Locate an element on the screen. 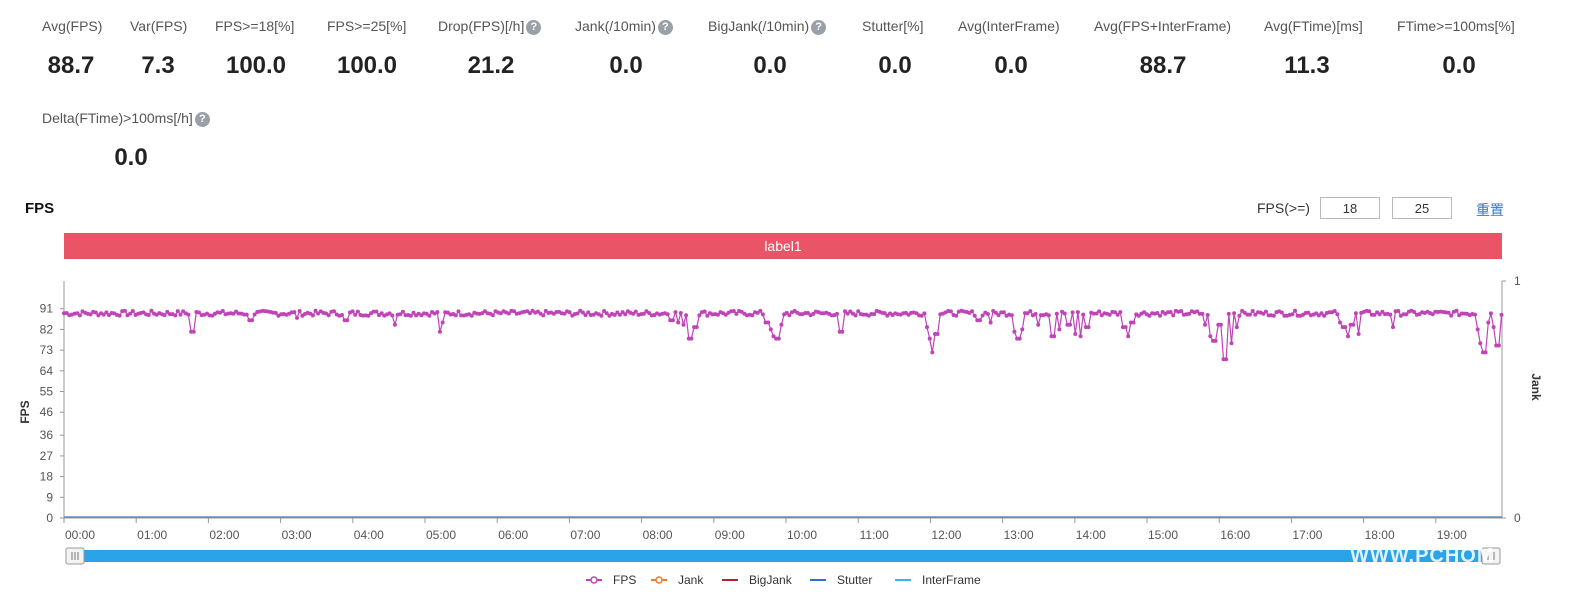 The height and width of the screenshot is (600, 1592). stat-label: Stutter[%] is located at coordinates (893, 26).